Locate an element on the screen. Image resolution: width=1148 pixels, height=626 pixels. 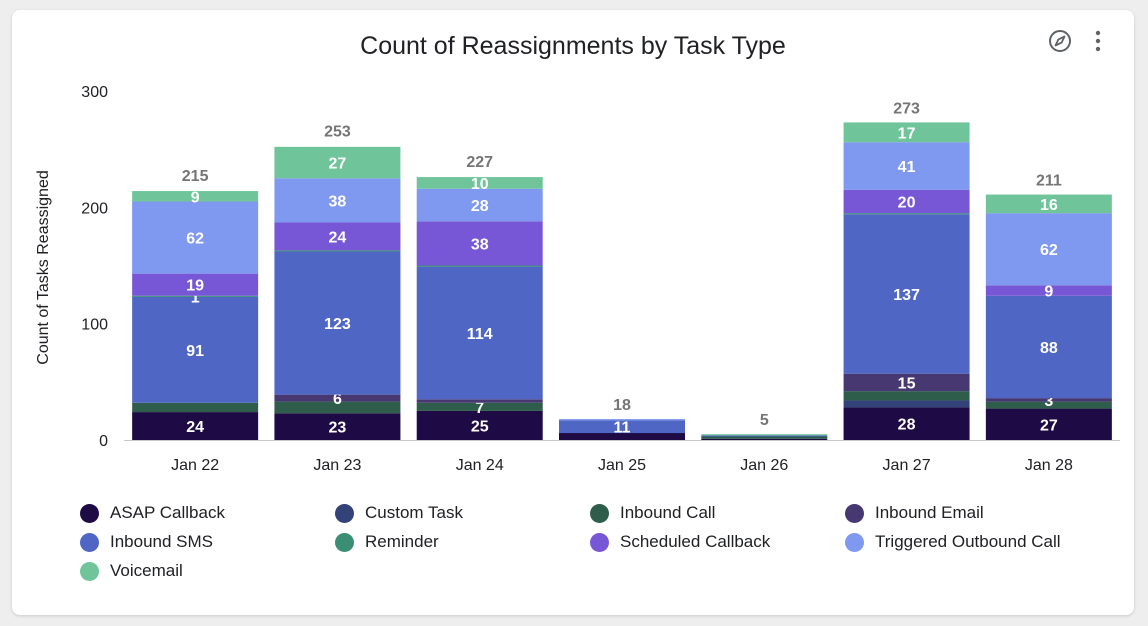
total-label: 211 is located at coordinates (1049, 181).